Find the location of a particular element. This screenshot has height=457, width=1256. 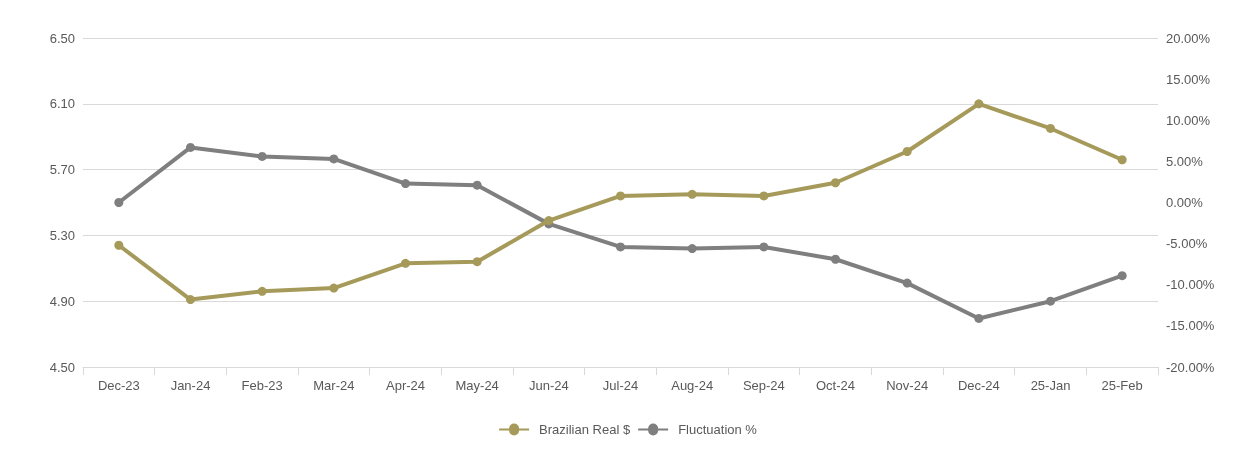

x-tick-label: Apr-24 is located at coordinates (405, 385).